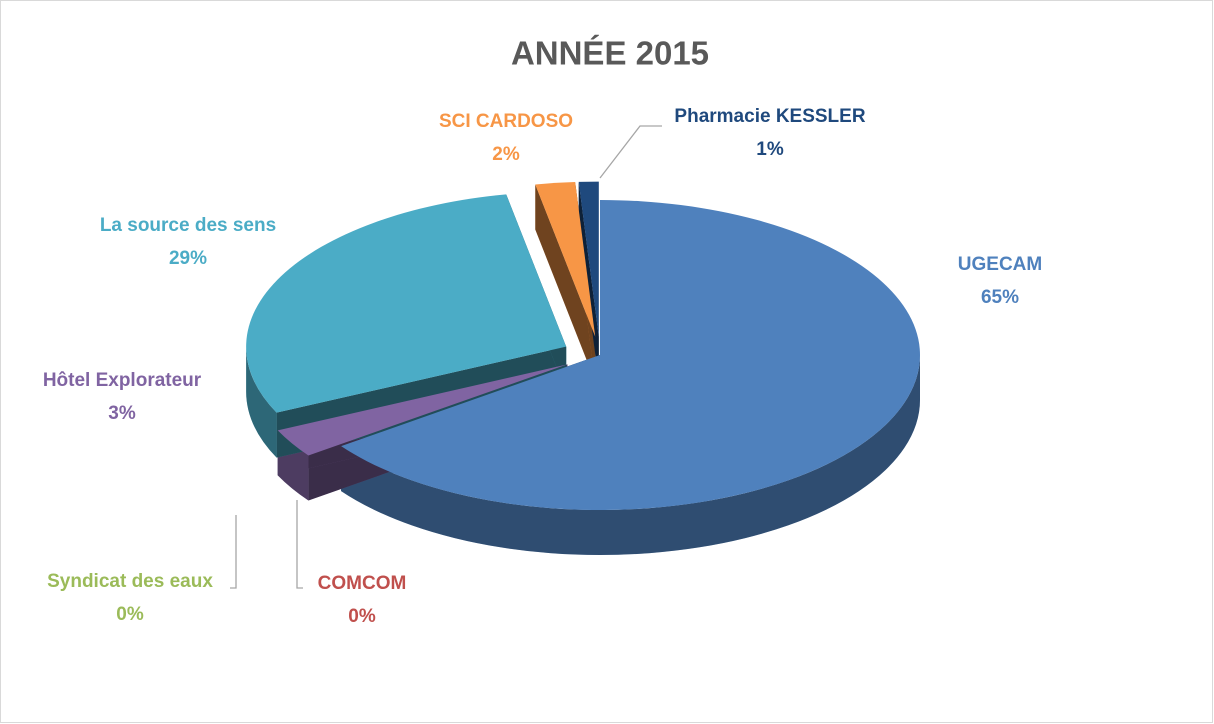  I want to click on value-label: 65%, so click(1000, 297).